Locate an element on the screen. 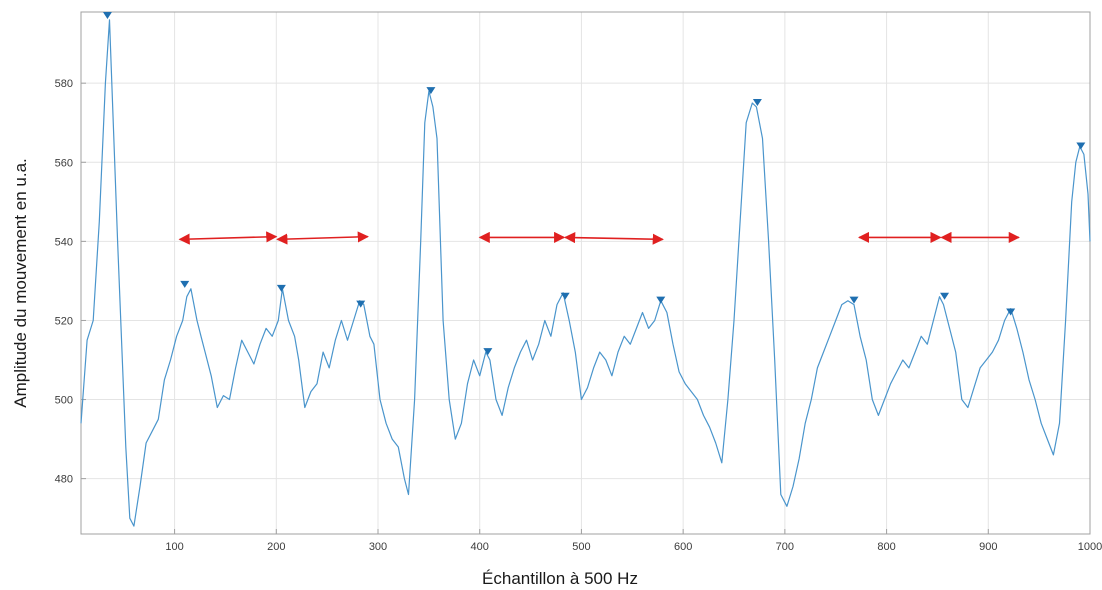 This screenshot has height=590, width=1102. y-tick-label: 560 is located at coordinates (64, 163).